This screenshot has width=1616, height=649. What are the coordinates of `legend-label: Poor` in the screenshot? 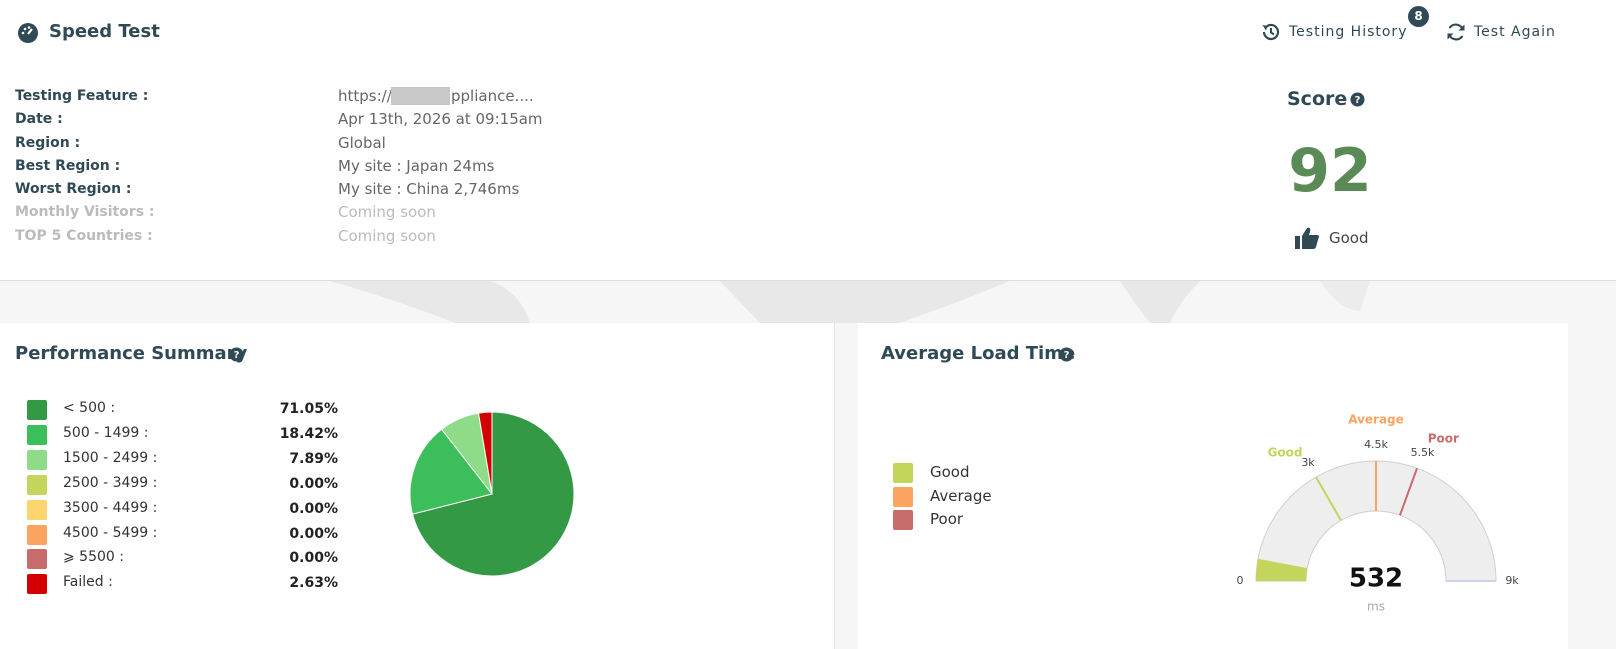 It's located at (947, 519).